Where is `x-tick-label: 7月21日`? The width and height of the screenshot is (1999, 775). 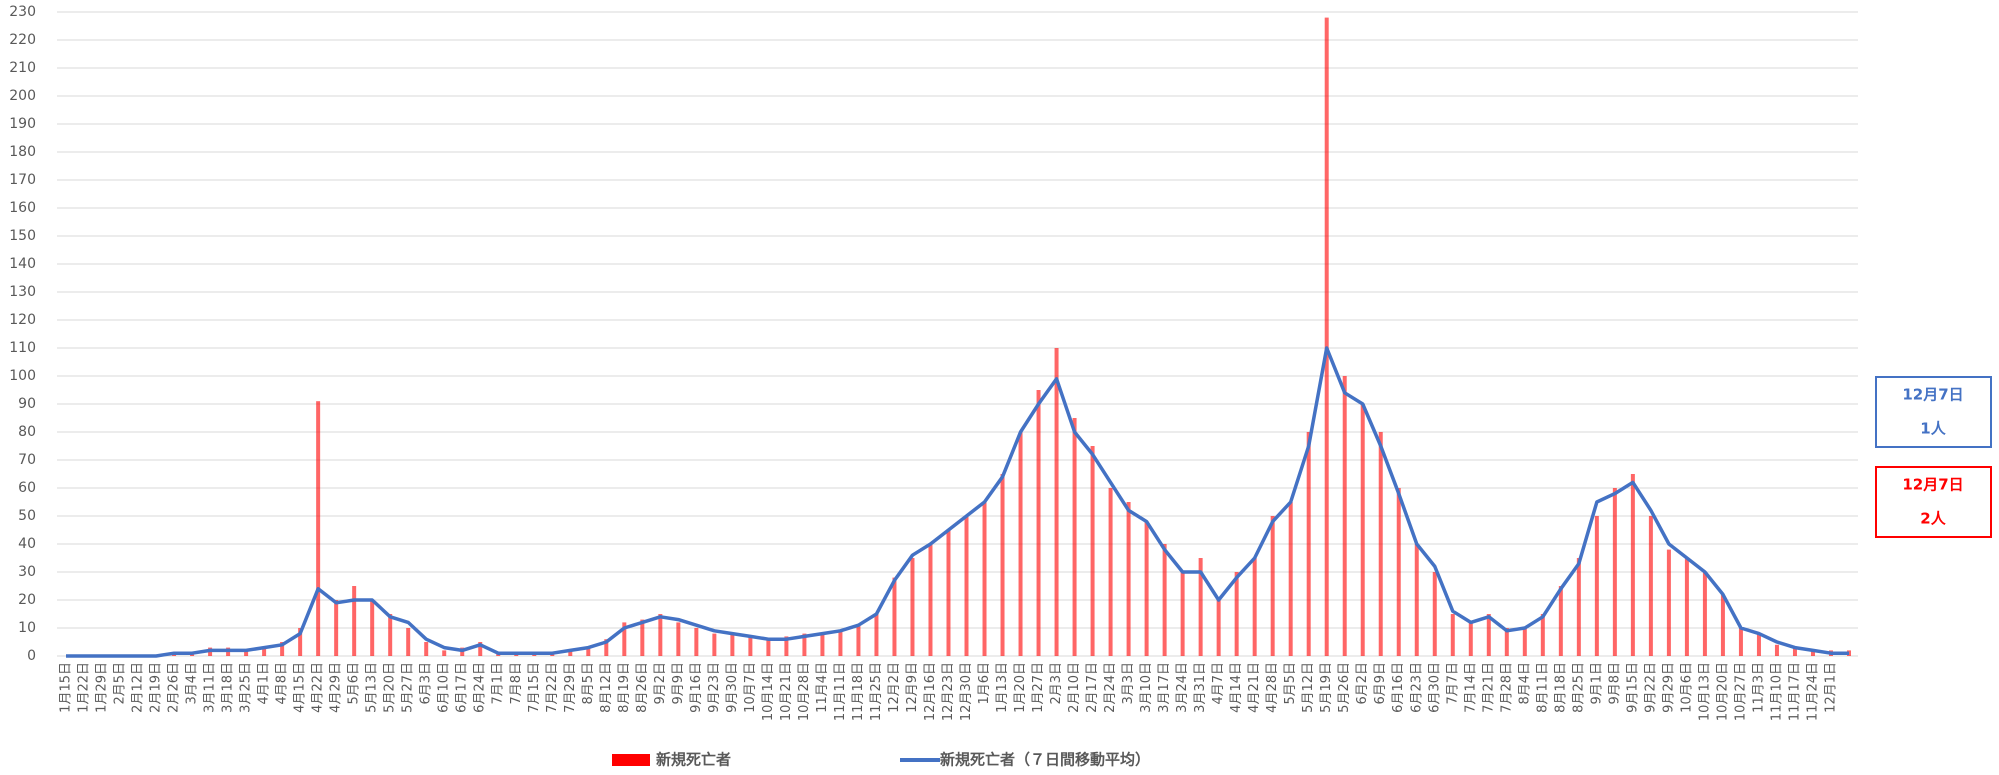 x-tick-label: 7月21日 is located at coordinates (1488, 687).